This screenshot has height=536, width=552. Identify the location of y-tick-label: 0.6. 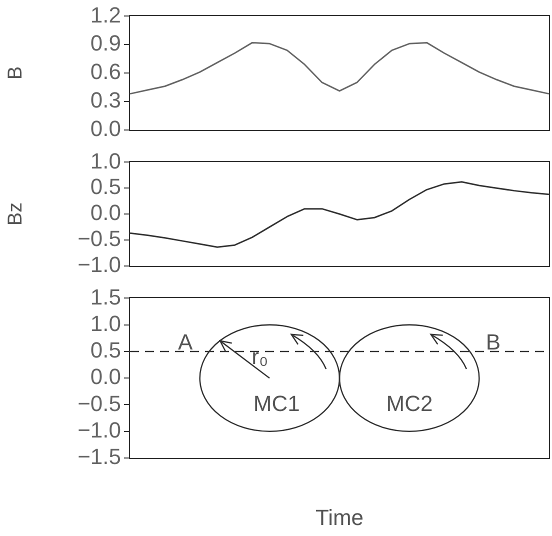
(105, 71).